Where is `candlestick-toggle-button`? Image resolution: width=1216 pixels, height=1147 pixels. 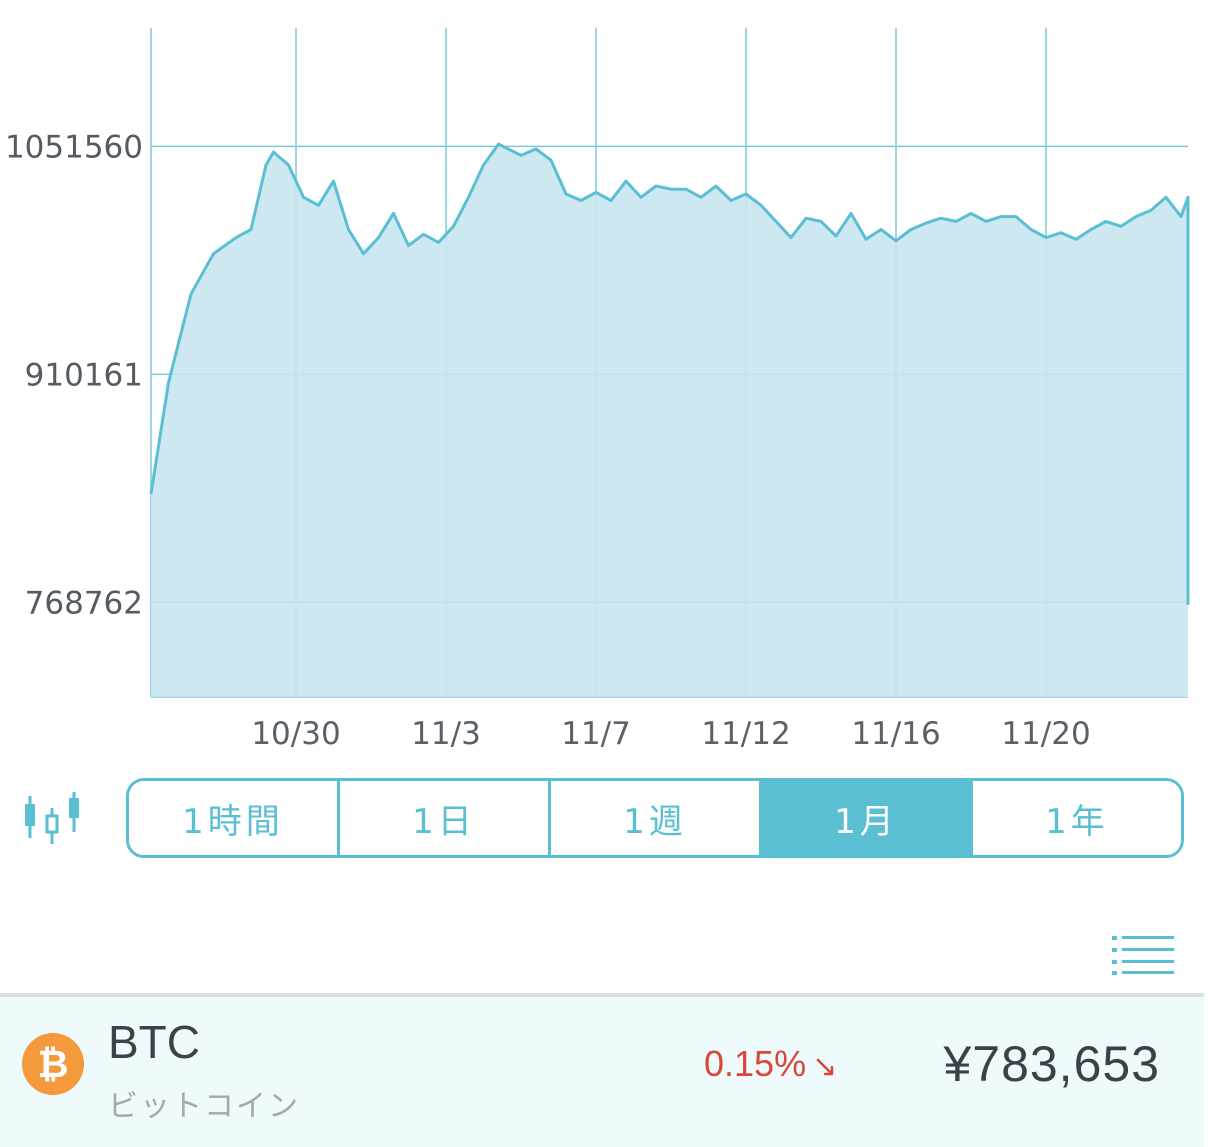
candlestick-toggle-button is located at coordinates (52, 818).